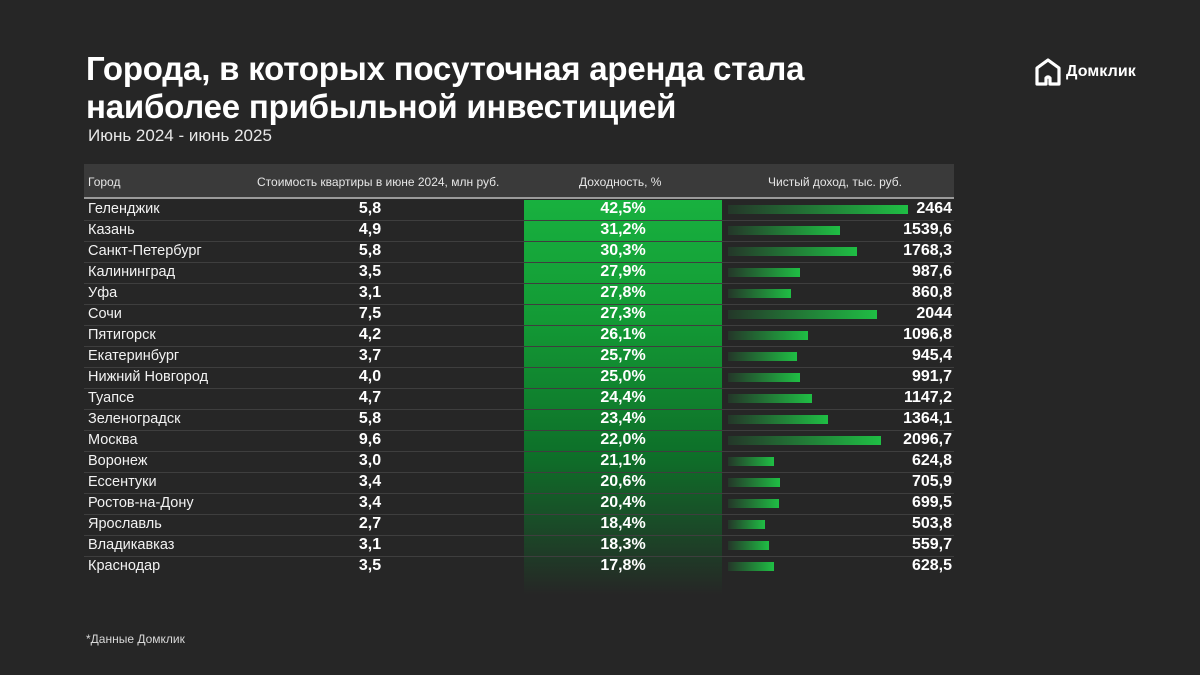  I want to click on income-value: 987,6, so click(931, 271).